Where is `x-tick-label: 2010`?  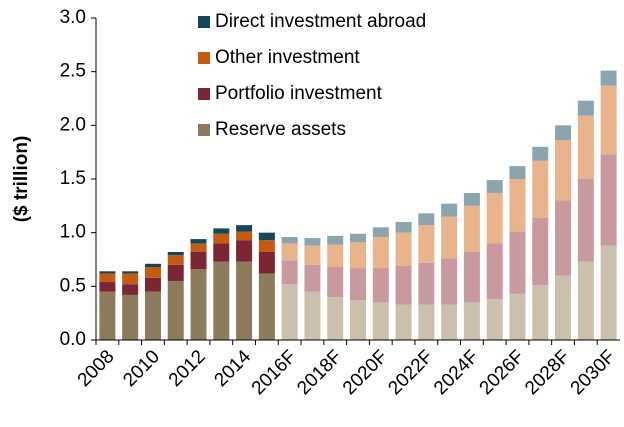
x-tick-label: 2010 is located at coordinates (141, 368).